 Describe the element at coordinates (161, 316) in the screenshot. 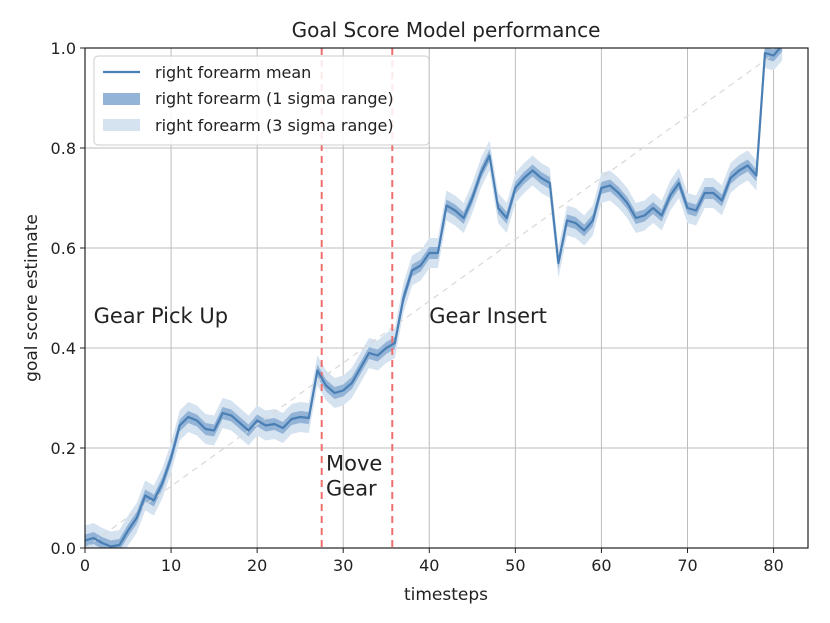

I see `phase-annotation: Gear Pick Up` at that location.